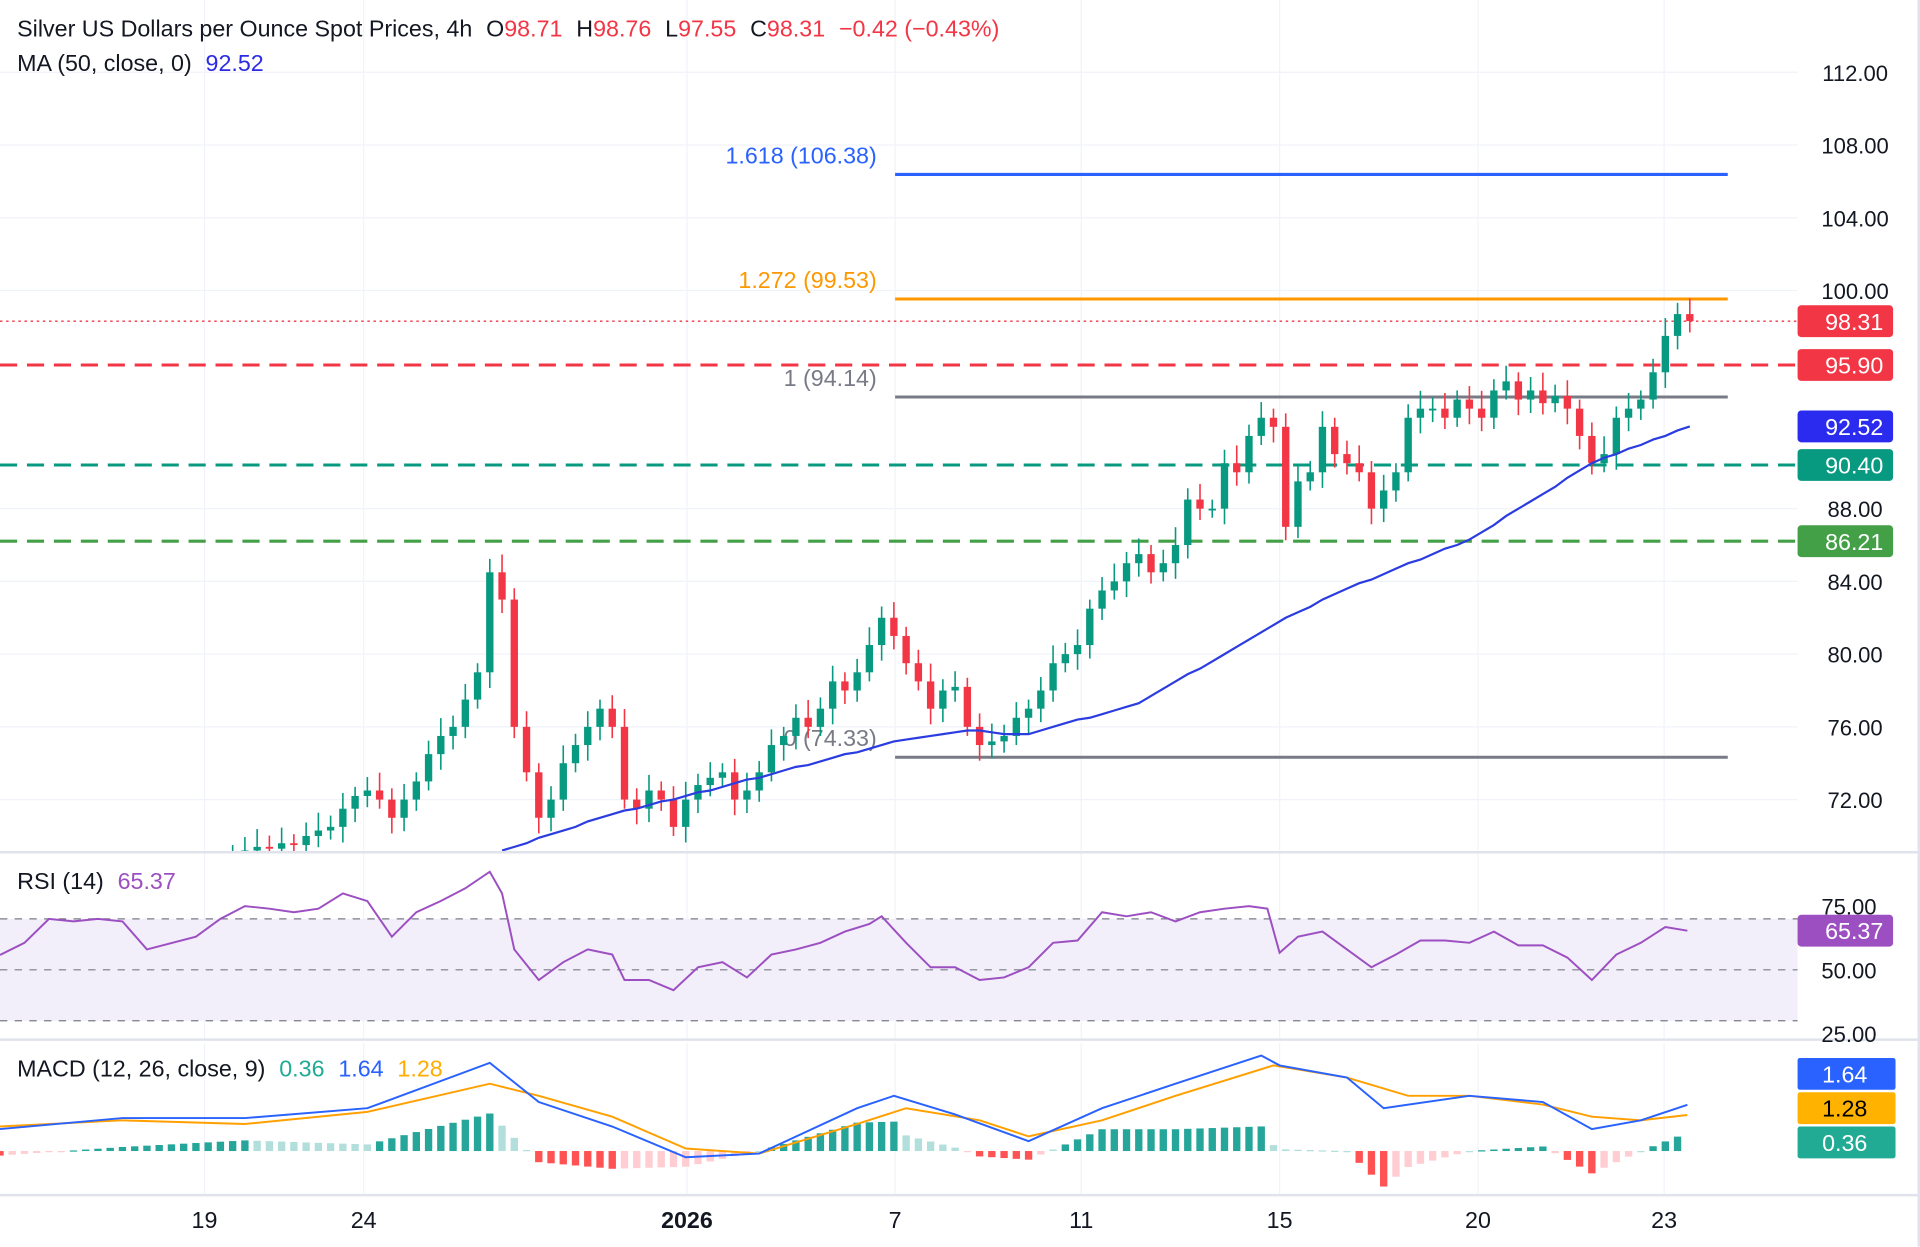  I want to click on macd-hist-value: 0.36, so click(302, 1069).